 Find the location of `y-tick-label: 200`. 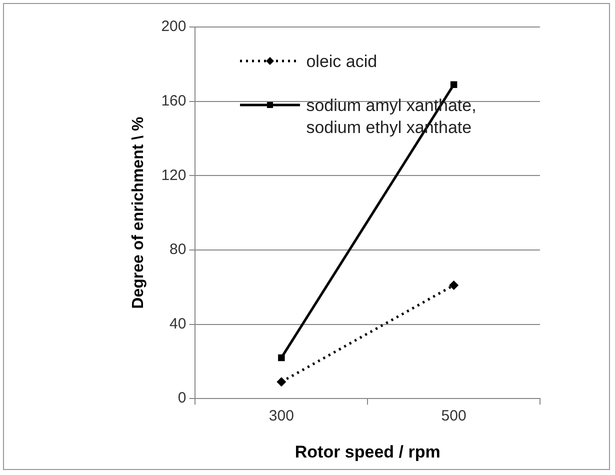

y-tick-label: 200 is located at coordinates (173, 27).